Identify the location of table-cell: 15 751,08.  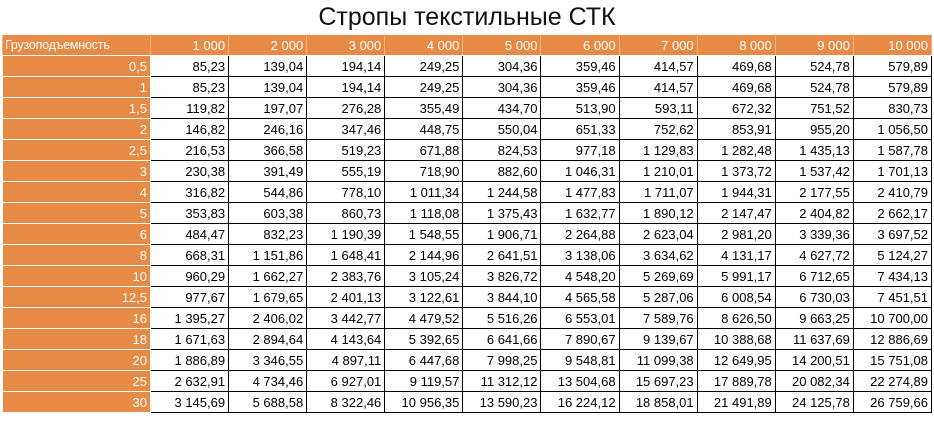
(892, 360).